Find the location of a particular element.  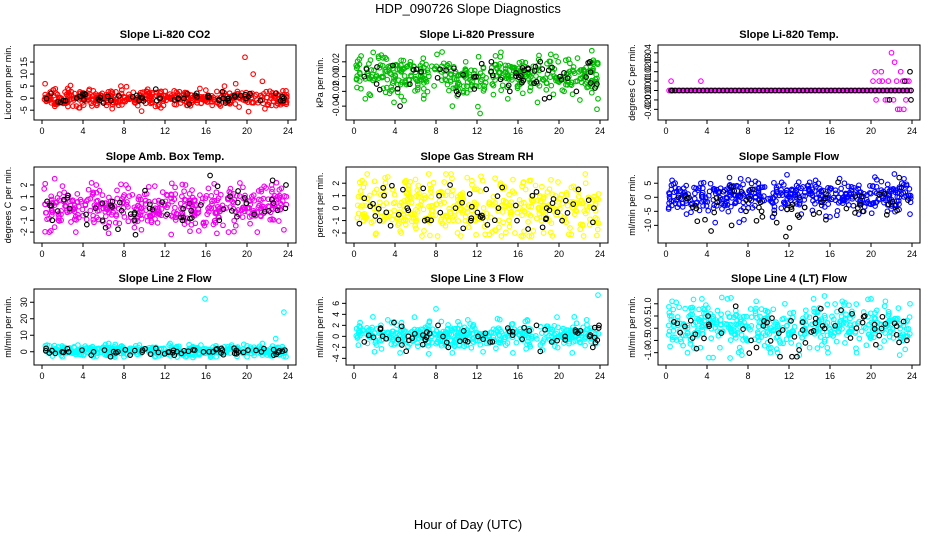

y-tick-label: 0 is located at coordinates (24, 98).